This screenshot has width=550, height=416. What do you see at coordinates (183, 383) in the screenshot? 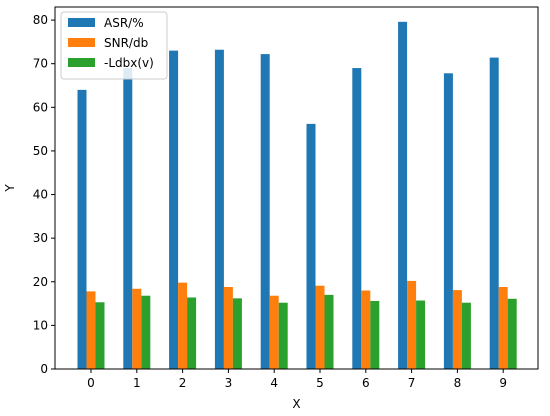
I see `x-tick-label: 2` at bounding box center [183, 383].